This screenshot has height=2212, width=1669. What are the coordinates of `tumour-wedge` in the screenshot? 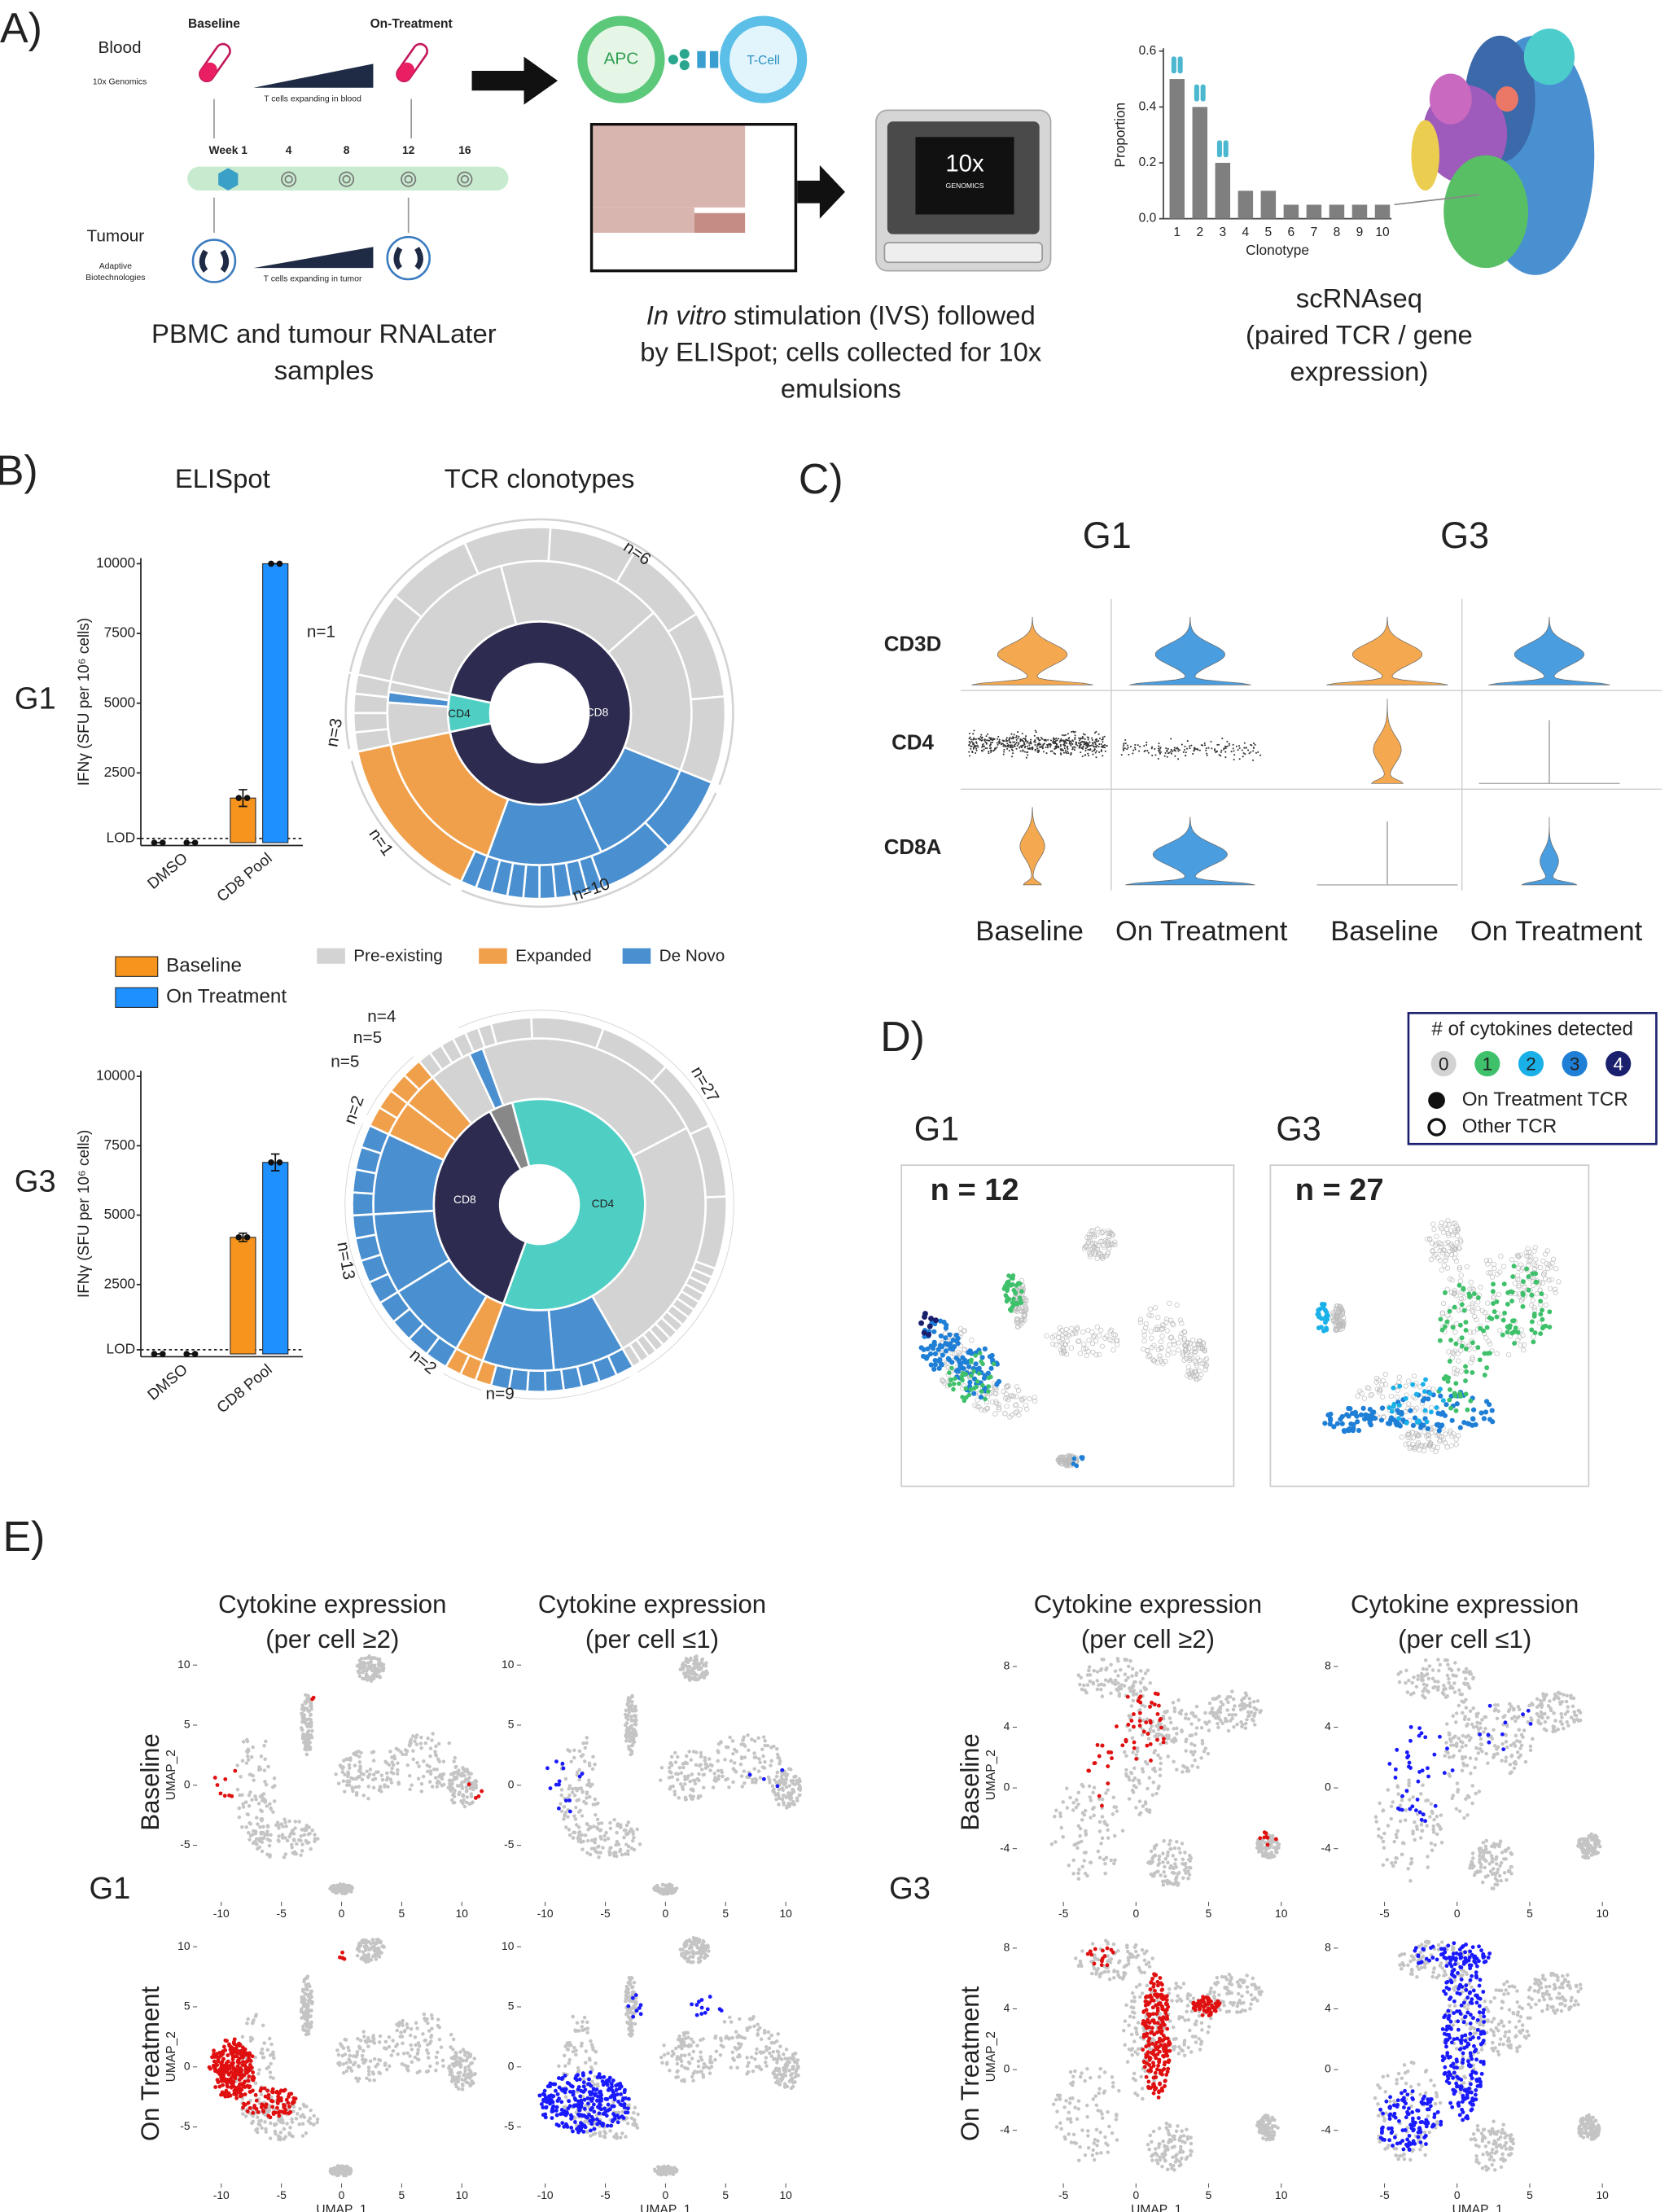 It's located at (313, 258).